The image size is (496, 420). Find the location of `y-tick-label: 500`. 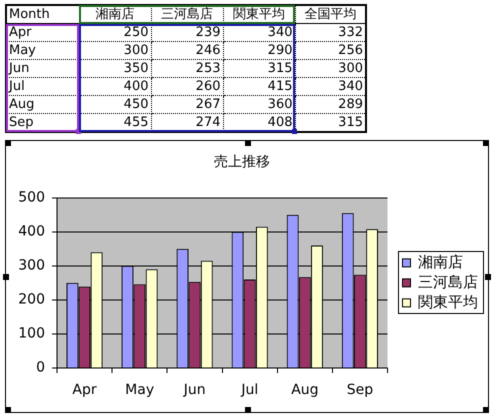

y-tick-label: 500 is located at coordinates (31, 197).